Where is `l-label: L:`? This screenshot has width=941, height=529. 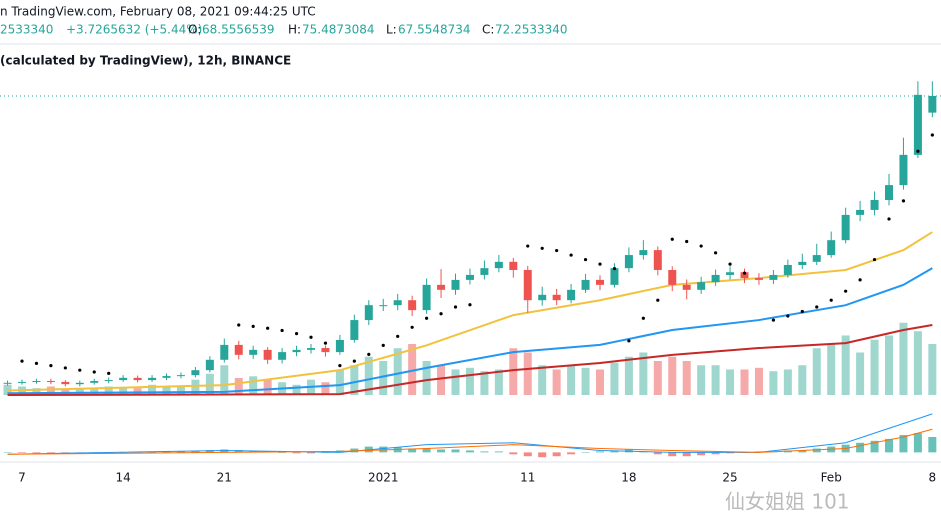 l-label: L: is located at coordinates (391, 30).